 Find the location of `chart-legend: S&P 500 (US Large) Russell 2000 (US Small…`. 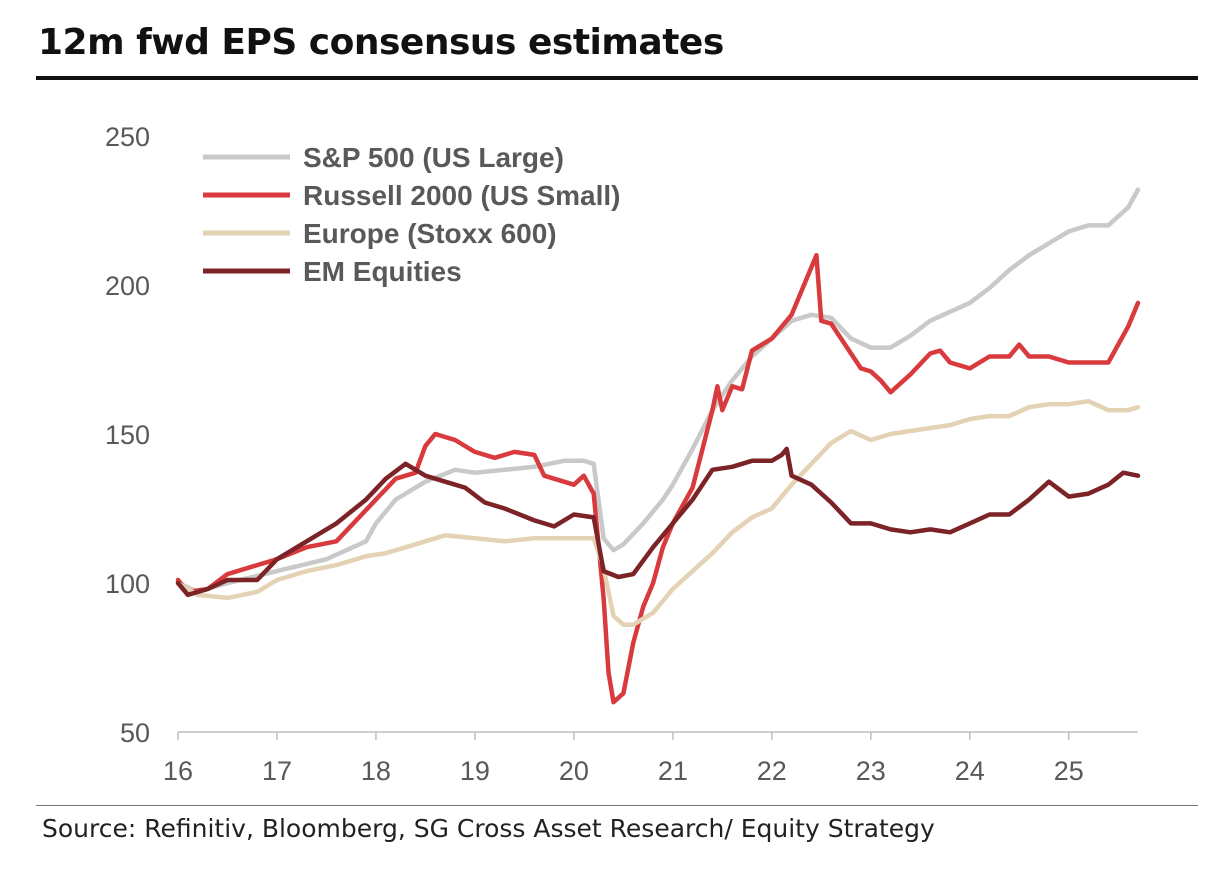

chart-legend: S&P 500 (US Large) Russell 2000 (US Small… is located at coordinates (411, 214).